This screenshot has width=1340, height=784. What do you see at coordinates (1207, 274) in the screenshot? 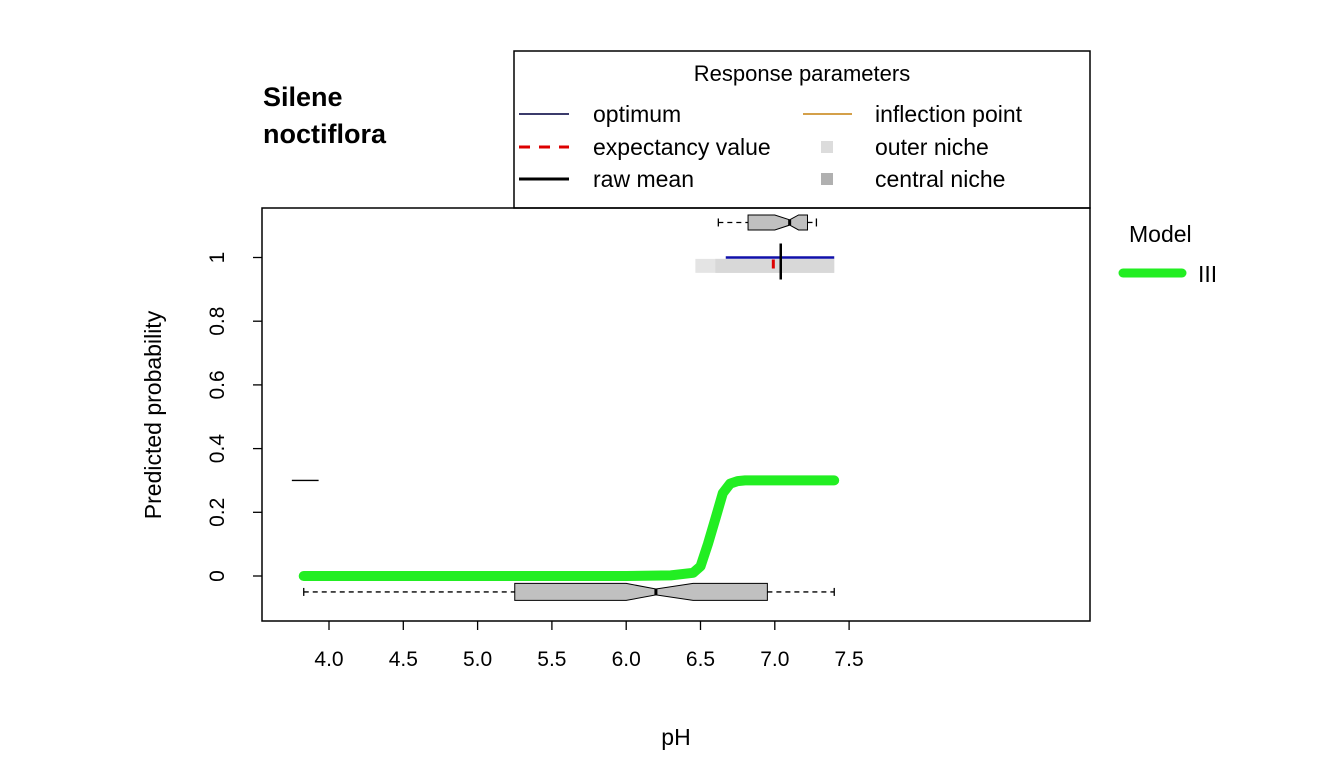
I see `legend-model-label: III` at bounding box center [1207, 274].